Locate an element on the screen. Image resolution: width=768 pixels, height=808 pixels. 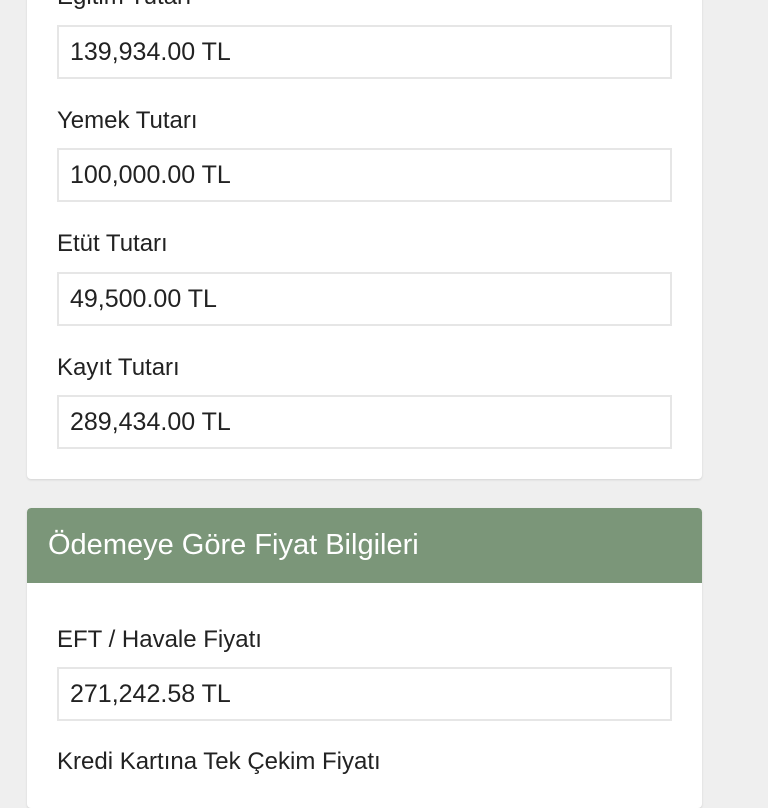
study-fee-label: Etüt Tutarı is located at coordinates (112, 243).